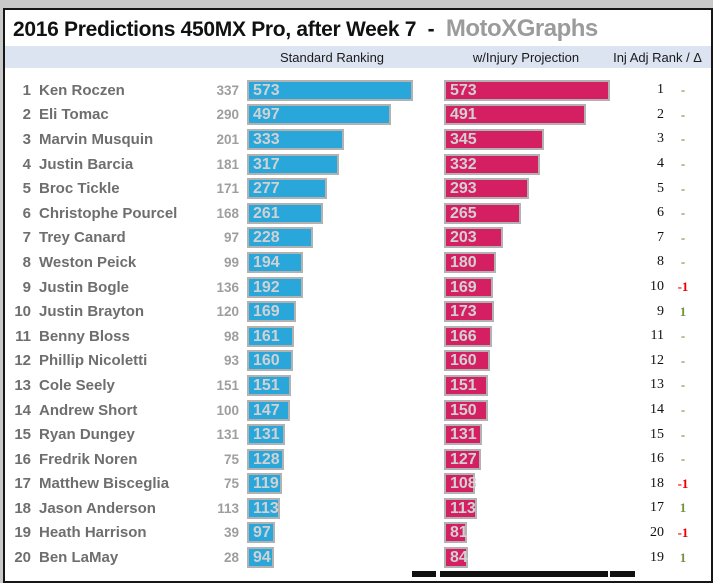 This screenshot has width=713, height=583. Describe the element at coordinates (271, 312) in the screenshot. I see `standard-ranking-bar: 169` at that location.